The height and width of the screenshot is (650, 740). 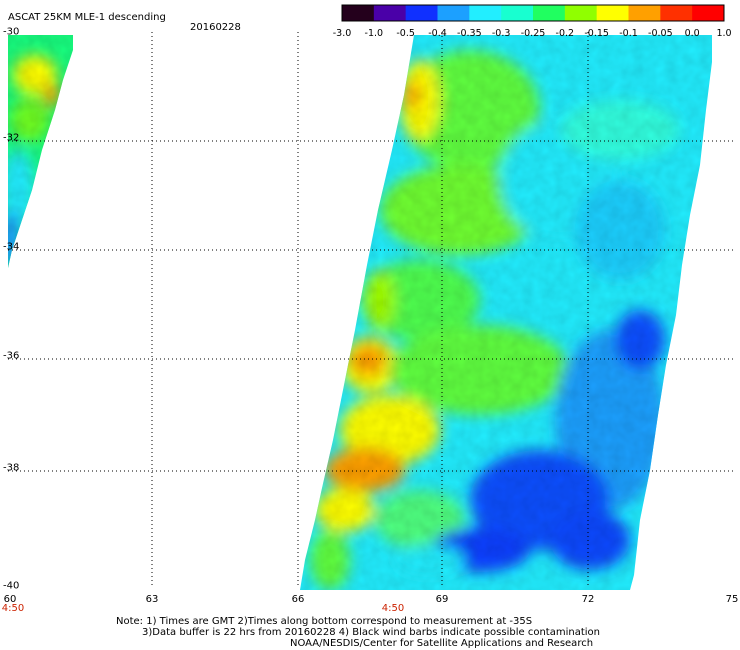 I want to click on lat-label: -38, so click(x=11, y=468).